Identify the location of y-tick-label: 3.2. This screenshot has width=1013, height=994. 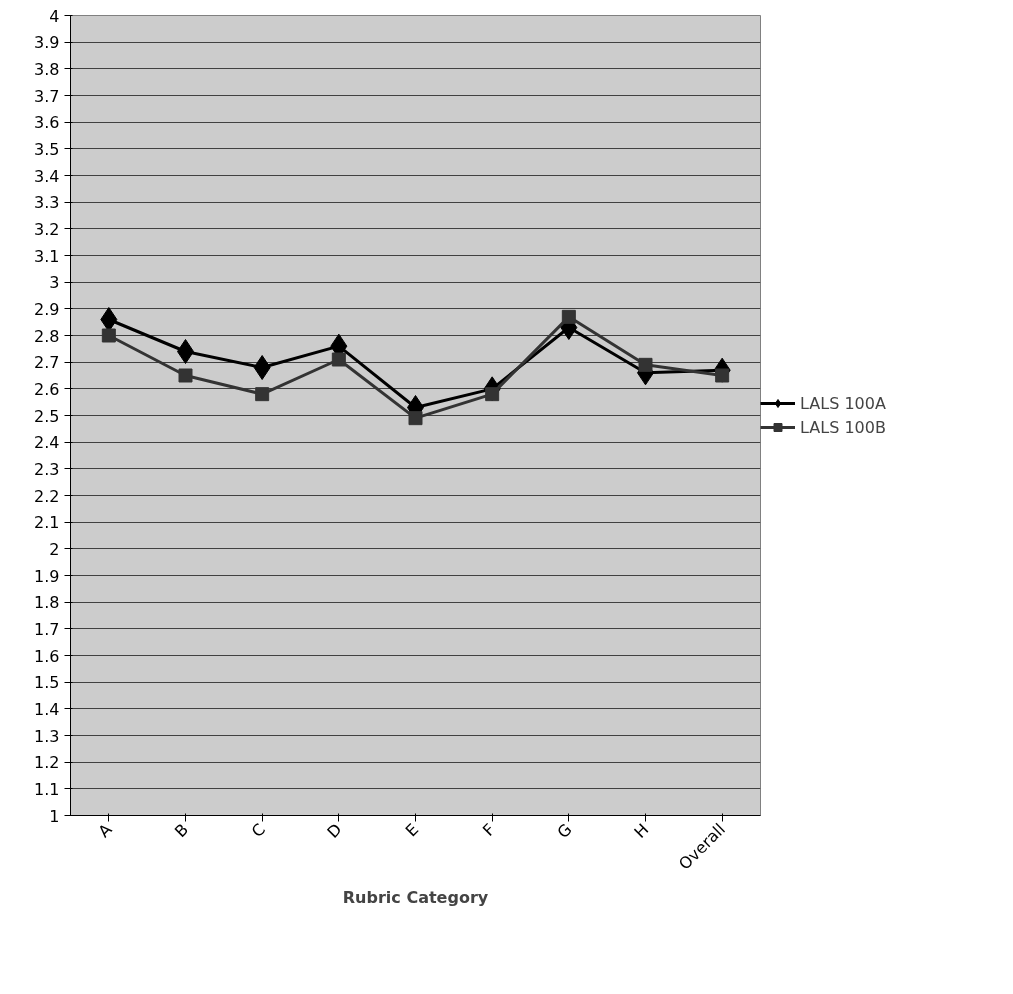
(47, 229).